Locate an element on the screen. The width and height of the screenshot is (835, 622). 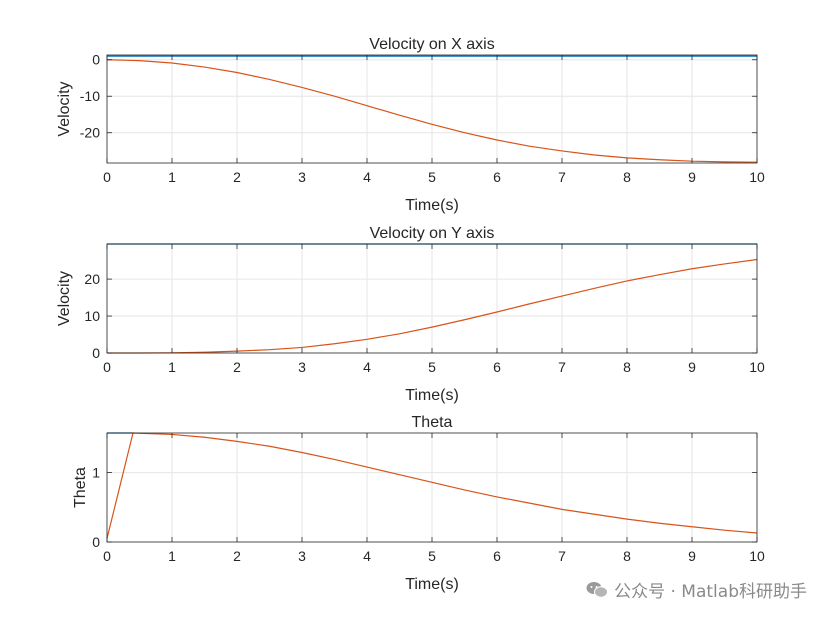
y-tick-label: 1 is located at coordinates (96, 473).